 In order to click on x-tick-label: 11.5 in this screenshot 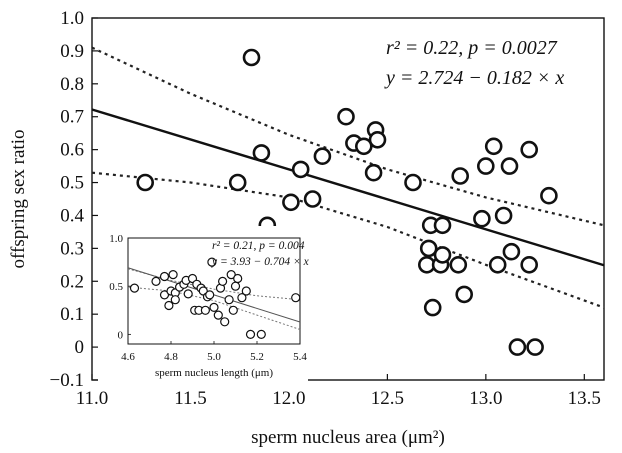, I will do `click(190, 398)`.